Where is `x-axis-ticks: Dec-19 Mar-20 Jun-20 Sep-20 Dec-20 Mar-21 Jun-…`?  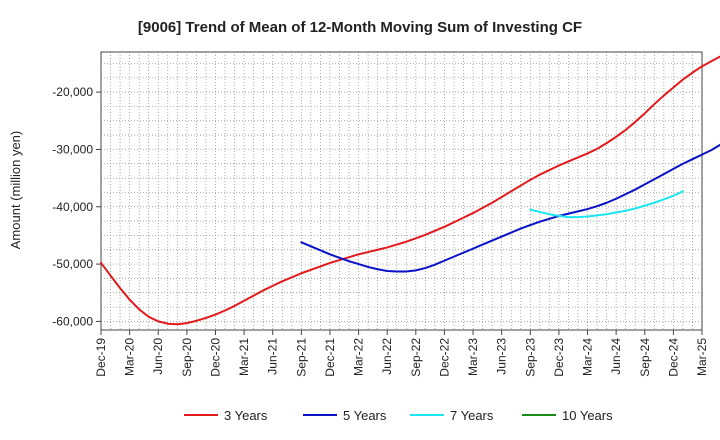 x-axis-ticks: Dec-19 Mar-20 Jun-20 Sep-20 Dec-20 Mar-21 Jun-… is located at coordinates (401, 353).